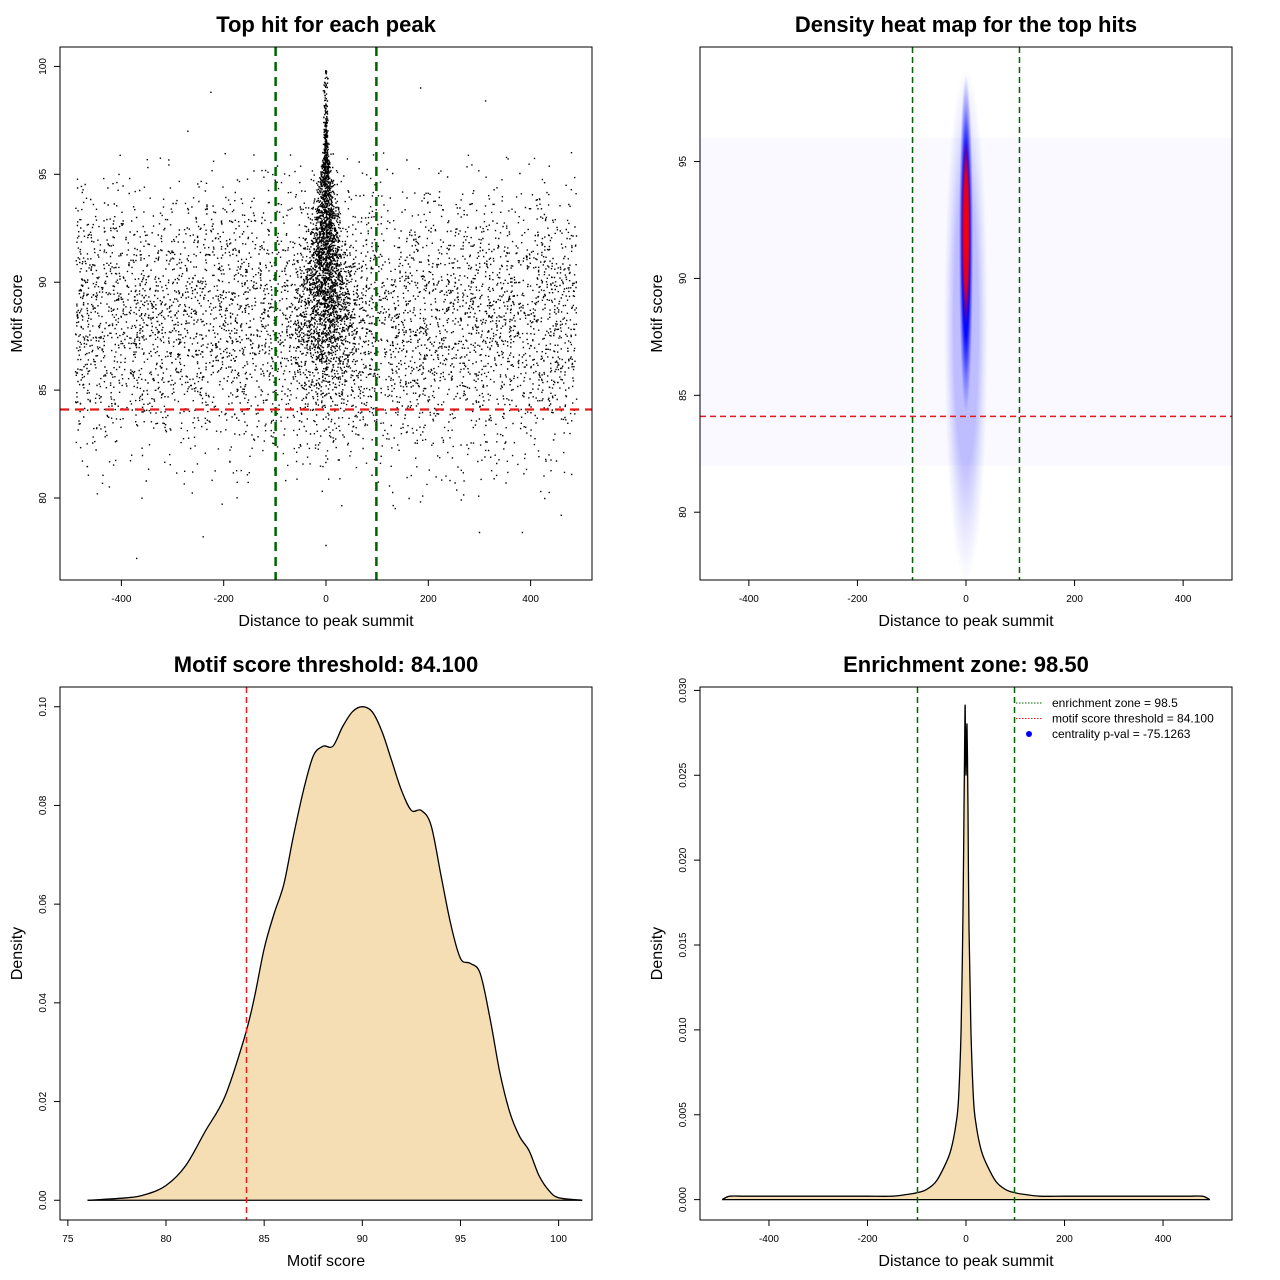 This screenshot has height=1280, width=1280. What do you see at coordinates (683, 944) in the screenshot?
I see `y-tick-label: 0.015` at bounding box center [683, 944].